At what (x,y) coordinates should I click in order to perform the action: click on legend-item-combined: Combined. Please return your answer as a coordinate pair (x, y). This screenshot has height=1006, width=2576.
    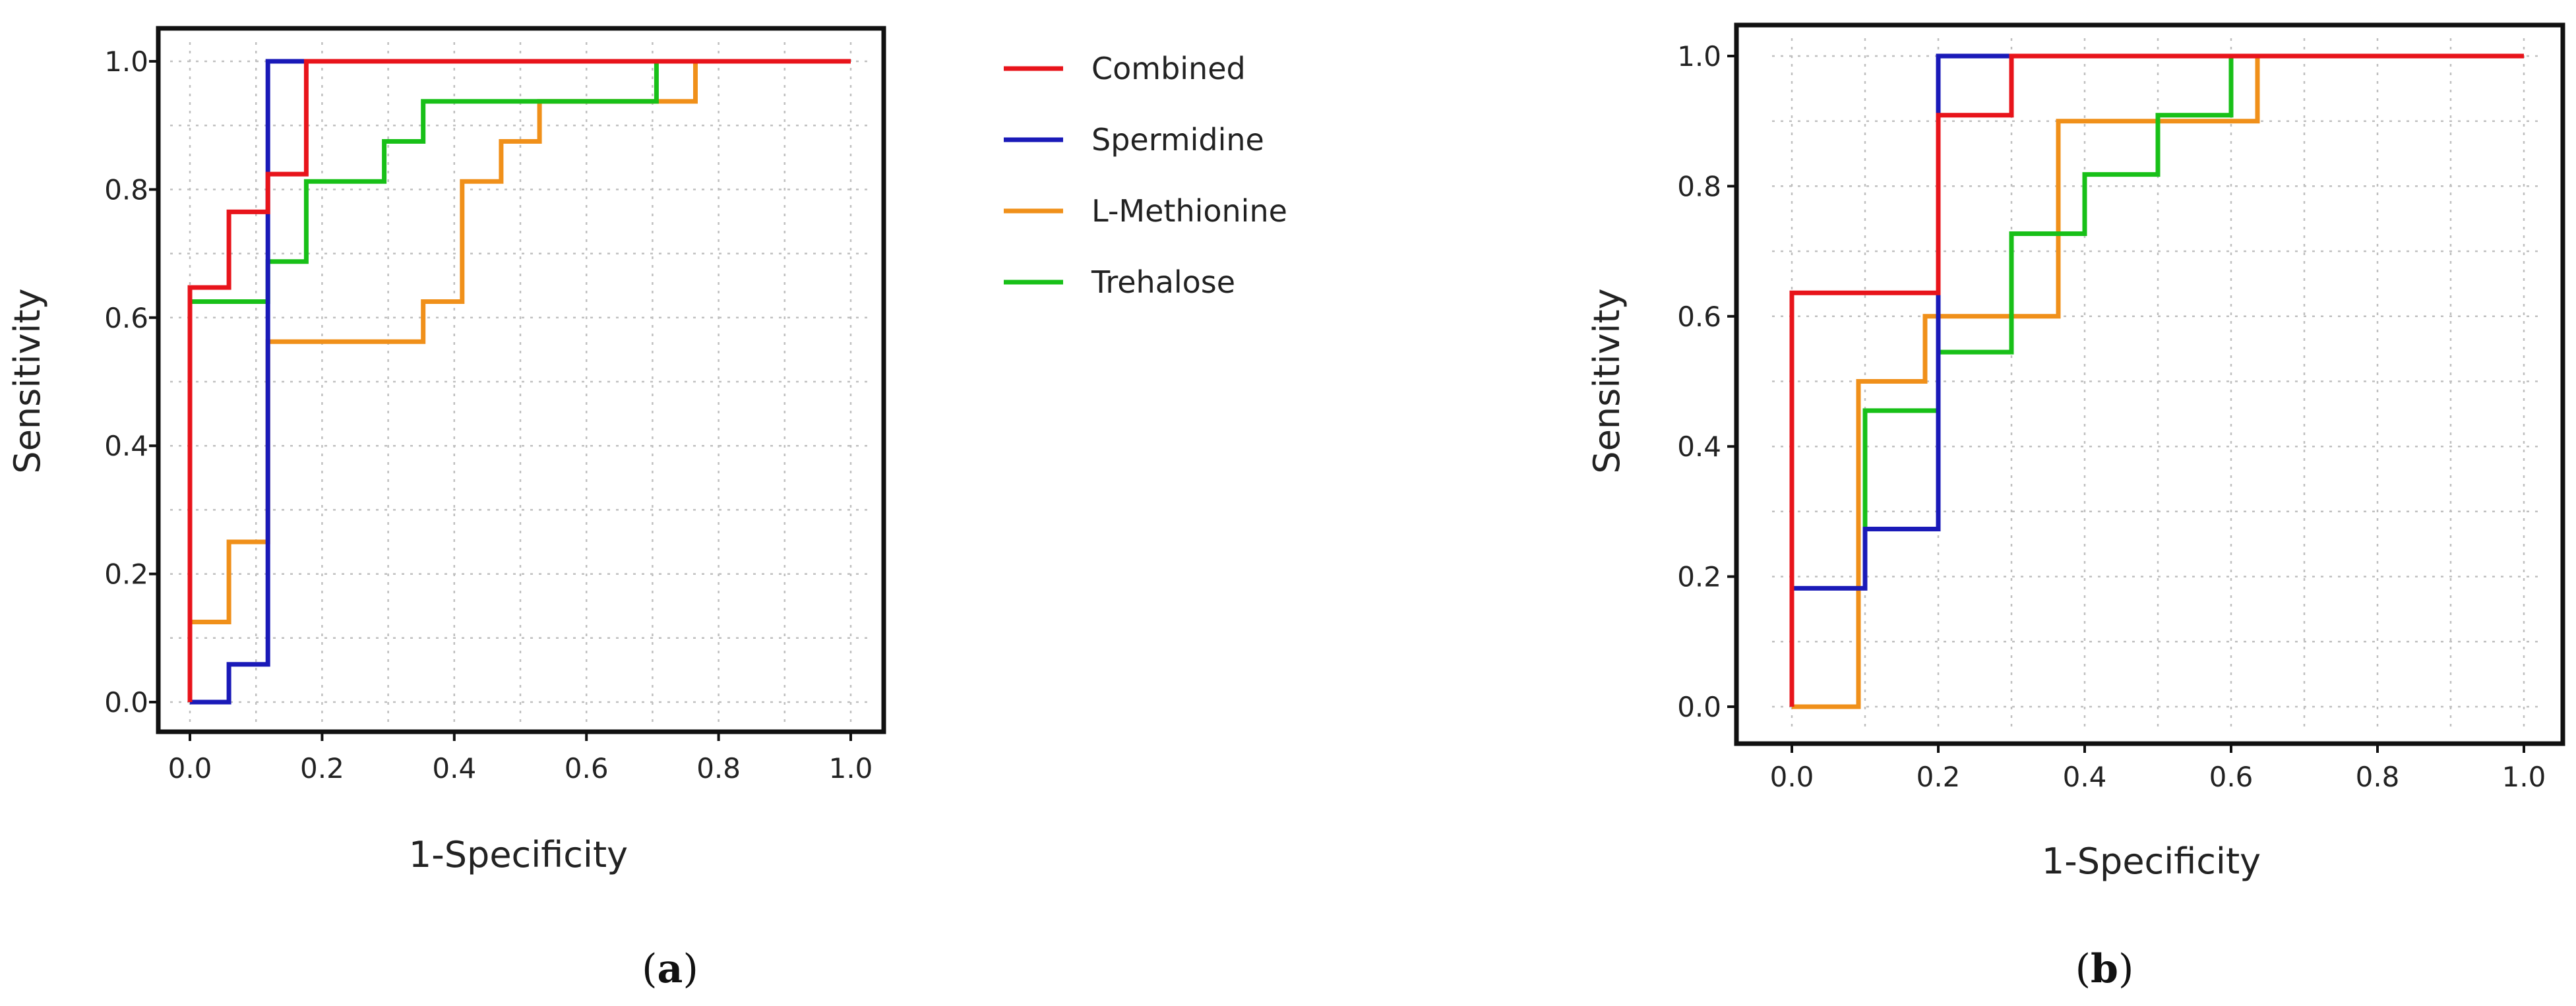
    Looking at the image, I should click on (1125, 68).